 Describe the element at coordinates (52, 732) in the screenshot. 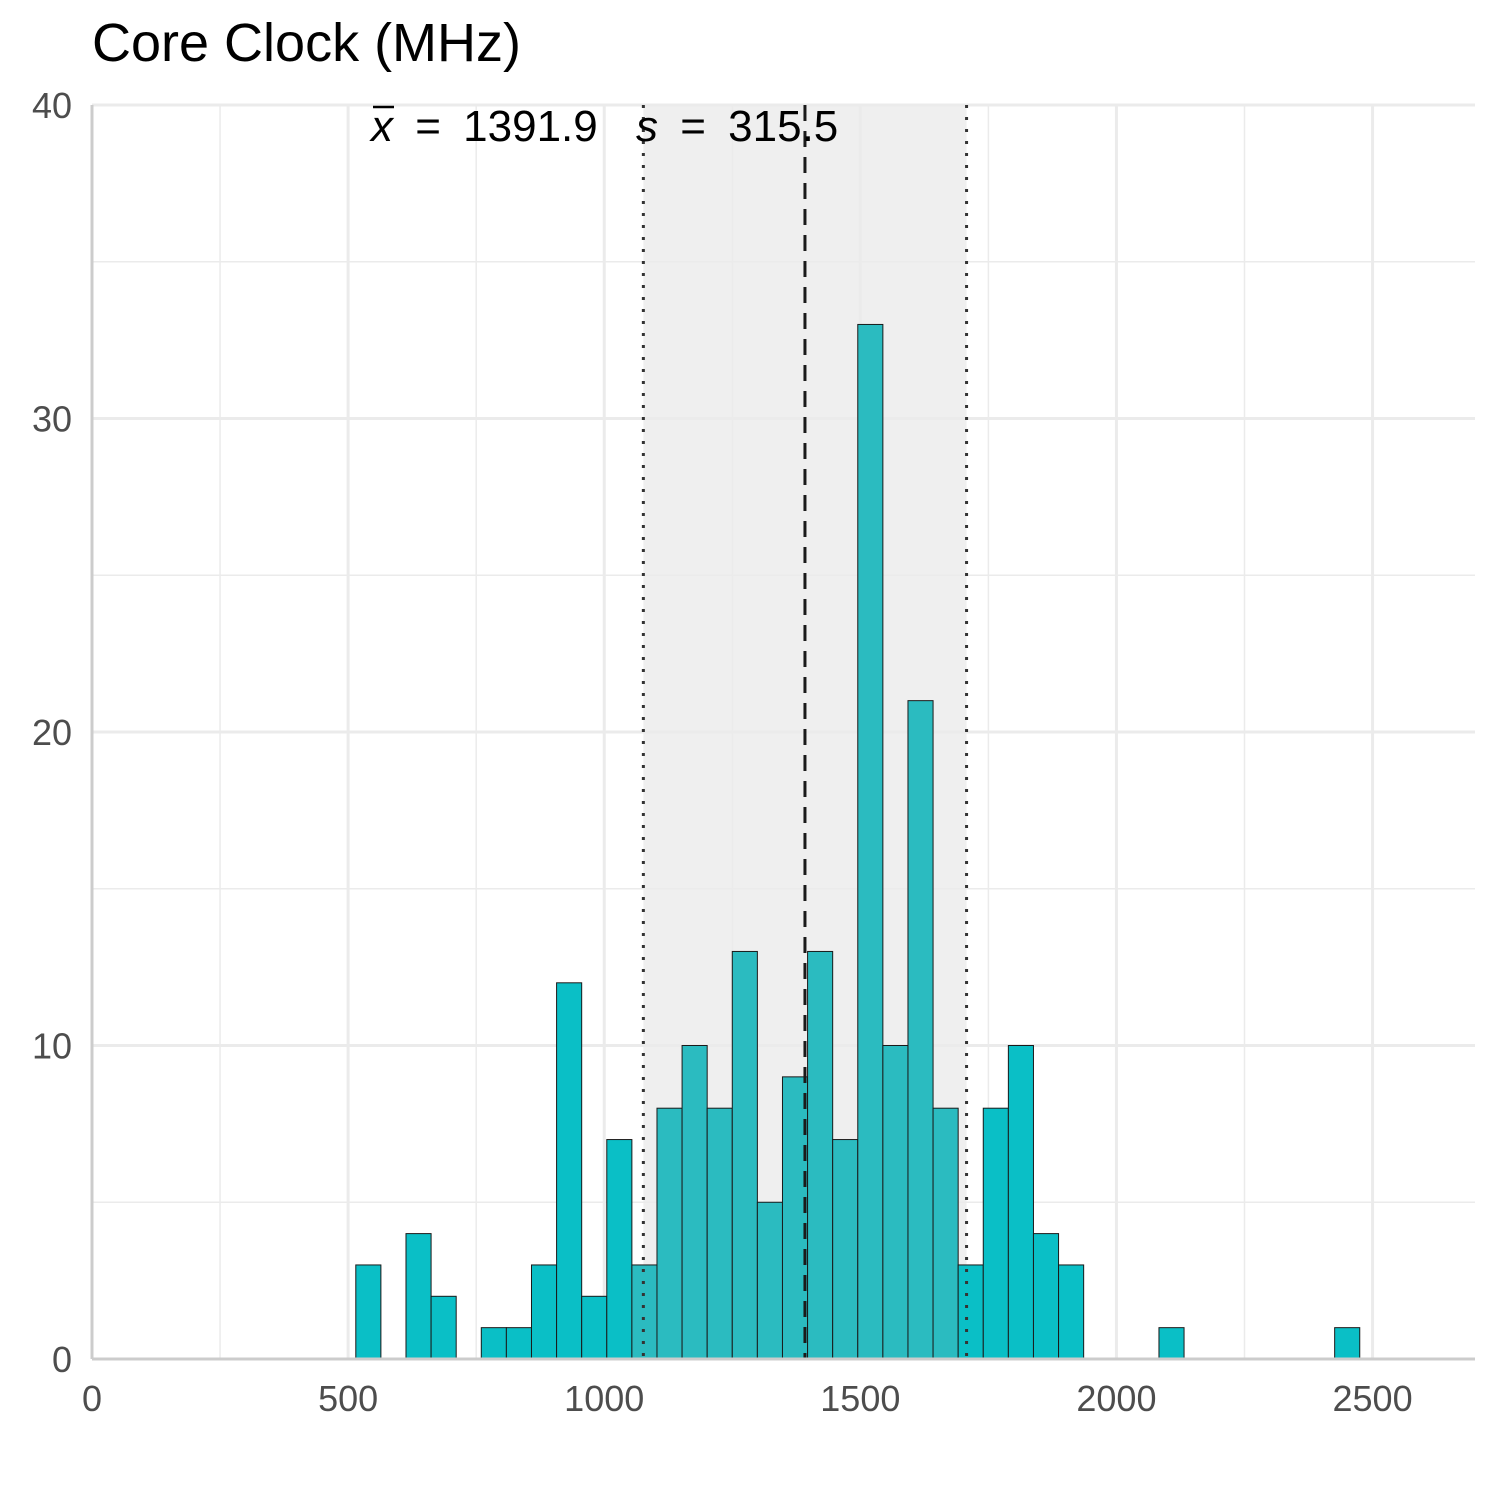

I see `y-tick-label: 20` at that location.